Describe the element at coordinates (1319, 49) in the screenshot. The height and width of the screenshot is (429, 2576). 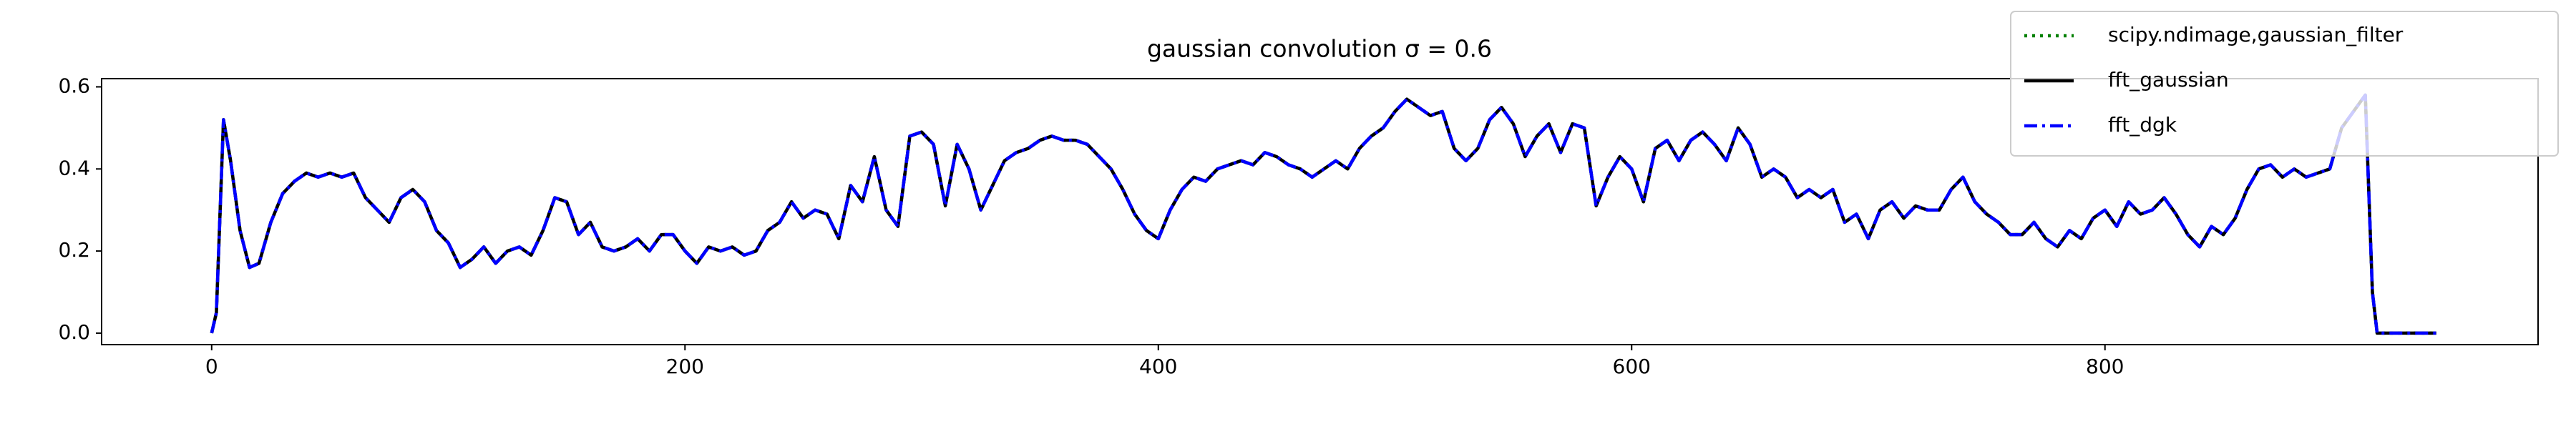
I see `chart-title: gaussian convolution σ = 0.6` at that location.